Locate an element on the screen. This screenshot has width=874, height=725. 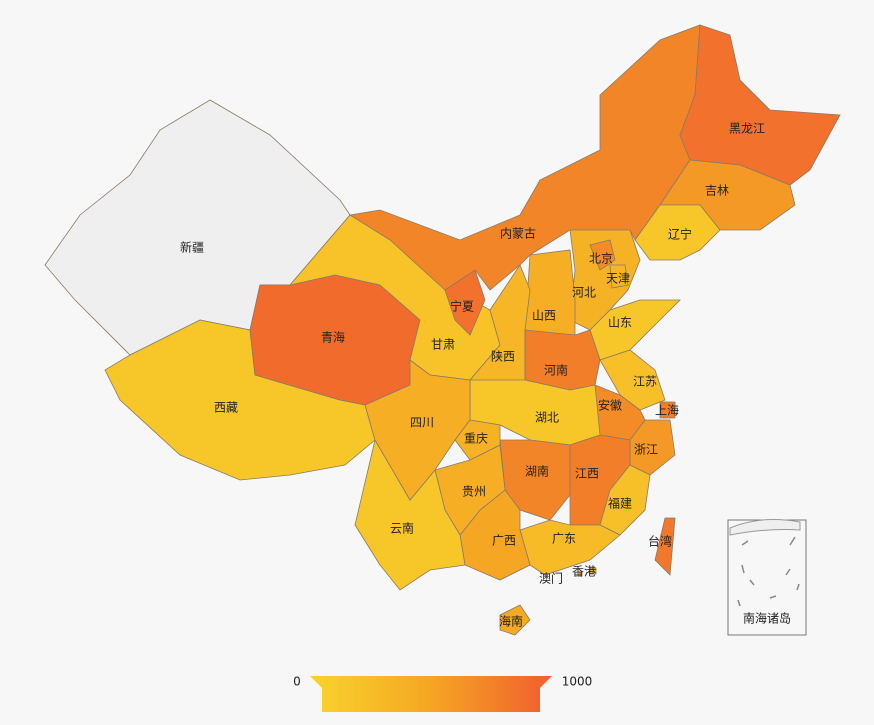
region-label: 广西 is located at coordinates (504, 541).